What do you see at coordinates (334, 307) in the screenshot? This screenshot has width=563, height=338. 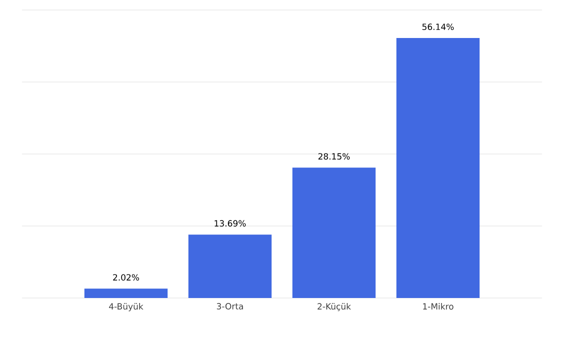 I see `x-tick-label: 2-Küçük` at bounding box center [334, 307].